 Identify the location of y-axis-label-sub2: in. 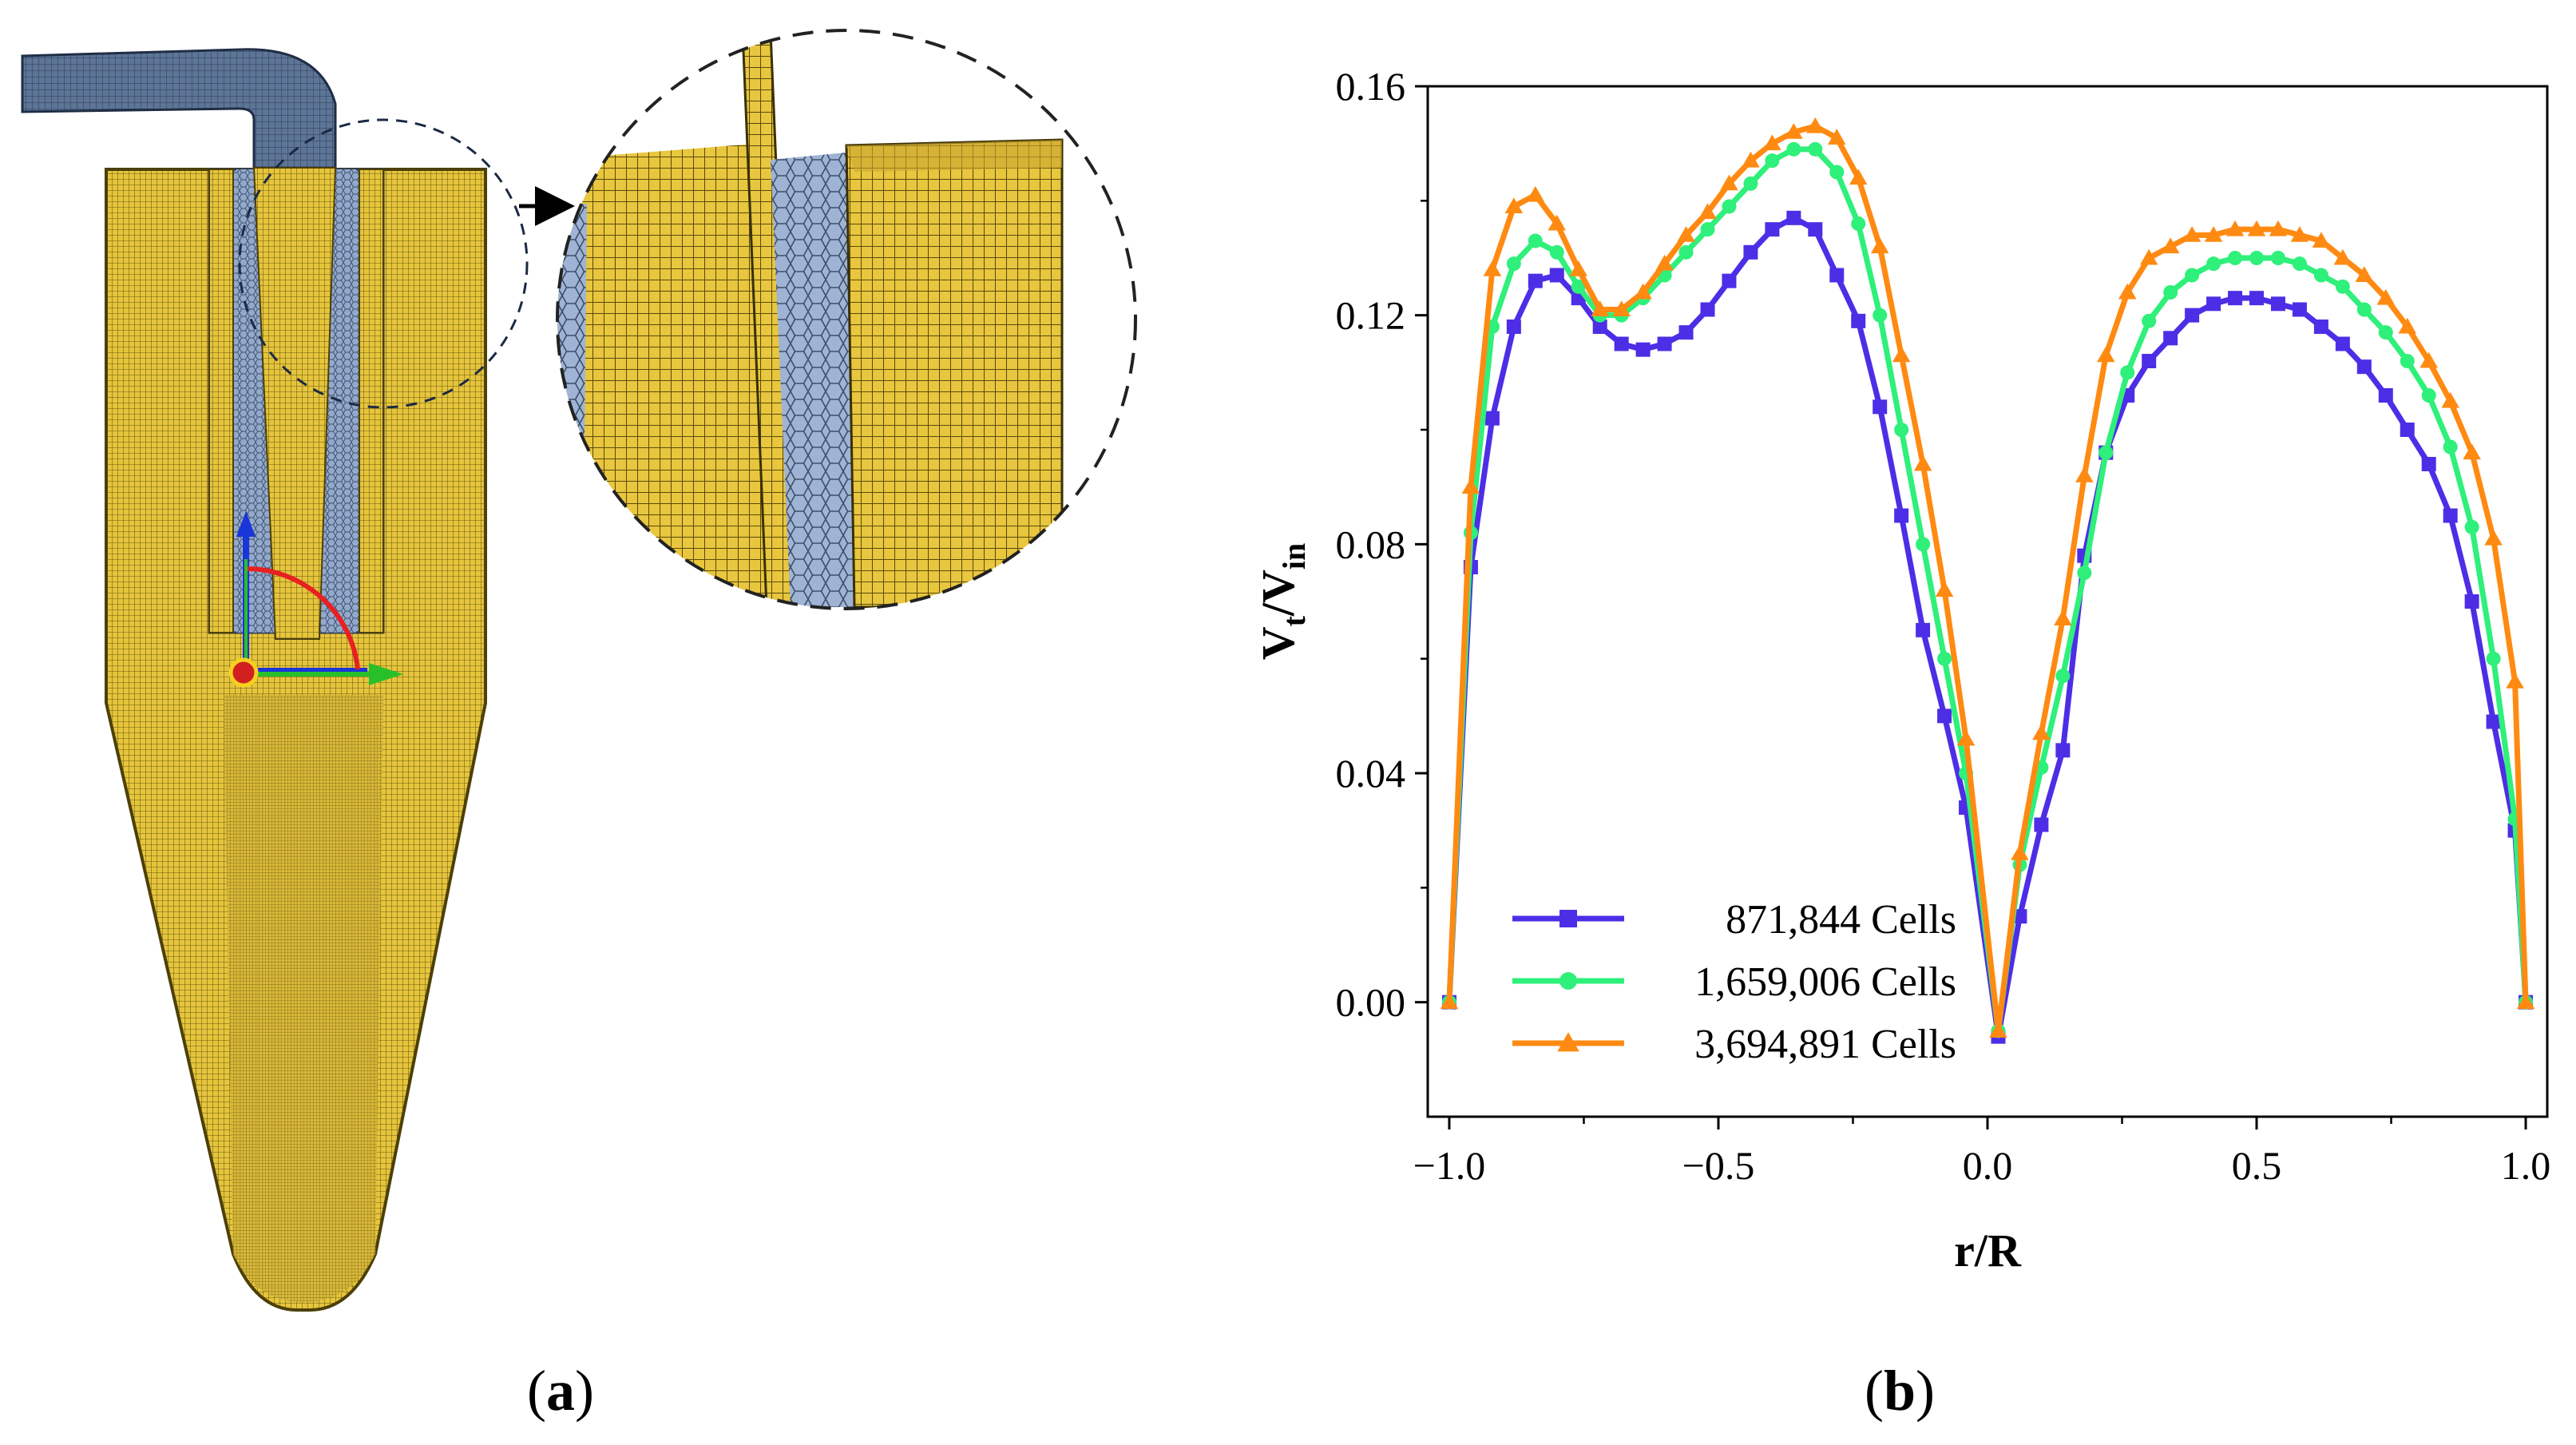
(1294, 557).